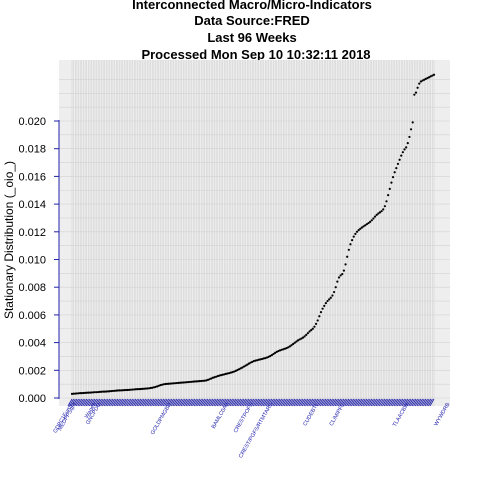  What do you see at coordinates (255, 54) in the screenshot?
I see `title-line-4: Processed Mon Sep 10 10:32:11 2018` at bounding box center [255, 54].